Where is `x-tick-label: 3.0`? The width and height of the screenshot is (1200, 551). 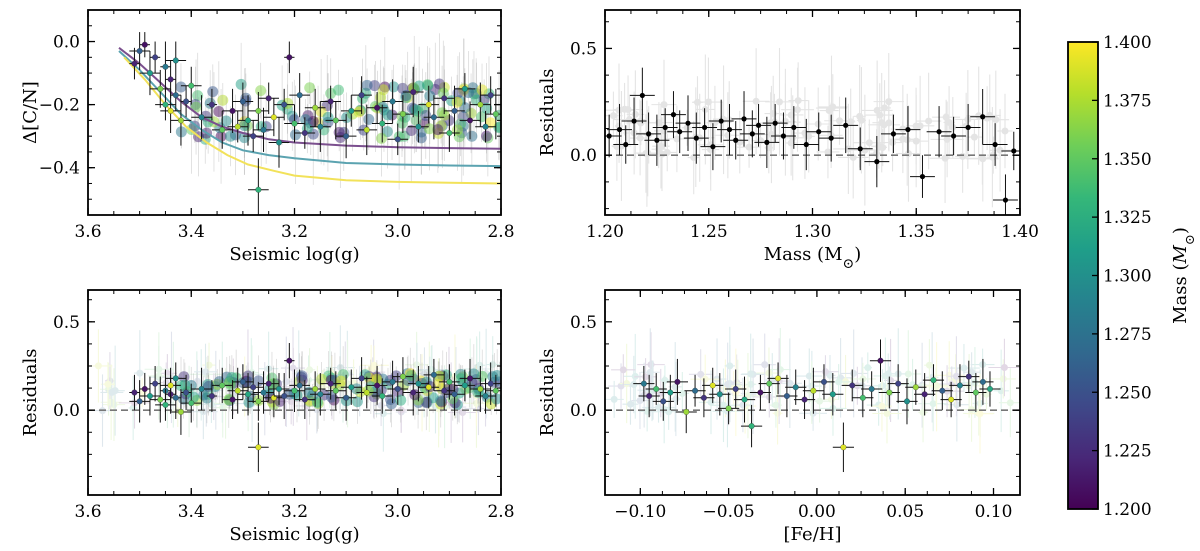
x-tick-label: 3.0 is located at coordinates (397, 232).